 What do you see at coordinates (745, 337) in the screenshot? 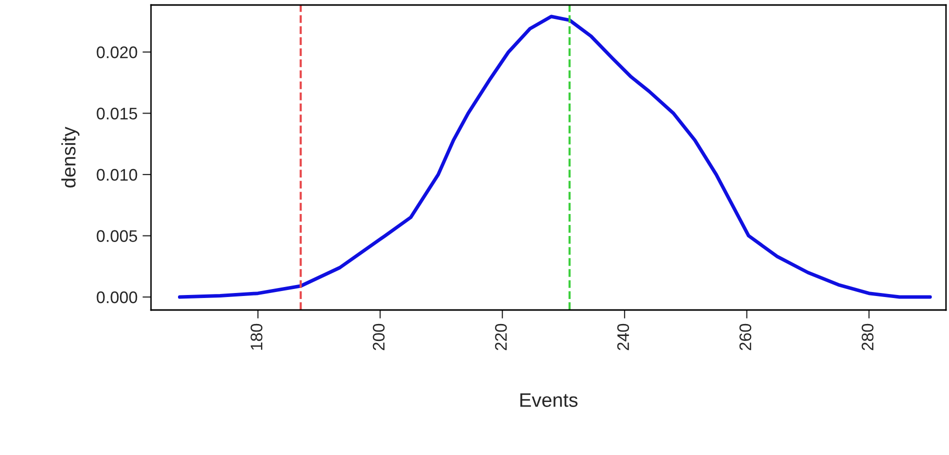
I see `x-tick-label: 260` at bounding box center [745, 337].